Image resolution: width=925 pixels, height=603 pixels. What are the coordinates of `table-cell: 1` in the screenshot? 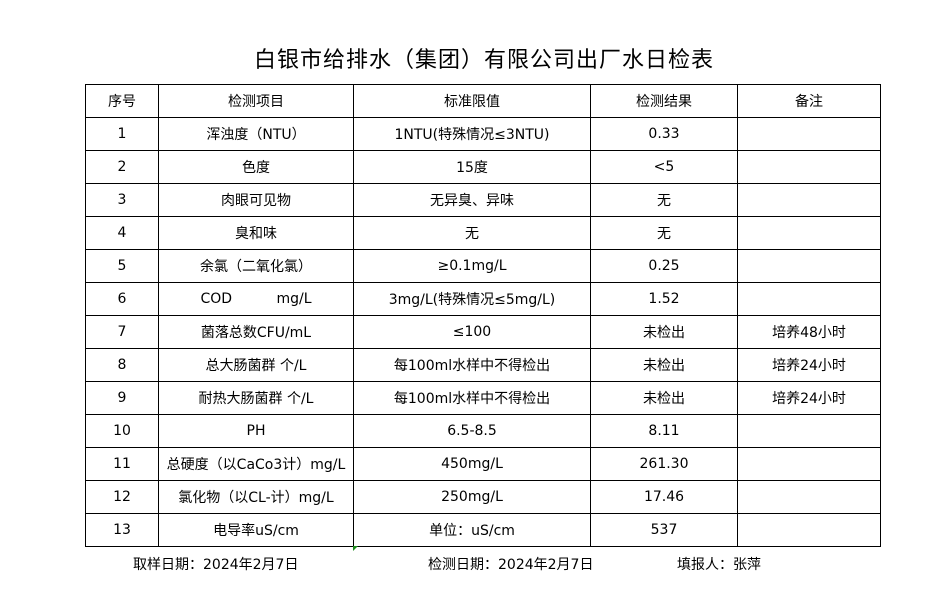 It's located at (122, 134).